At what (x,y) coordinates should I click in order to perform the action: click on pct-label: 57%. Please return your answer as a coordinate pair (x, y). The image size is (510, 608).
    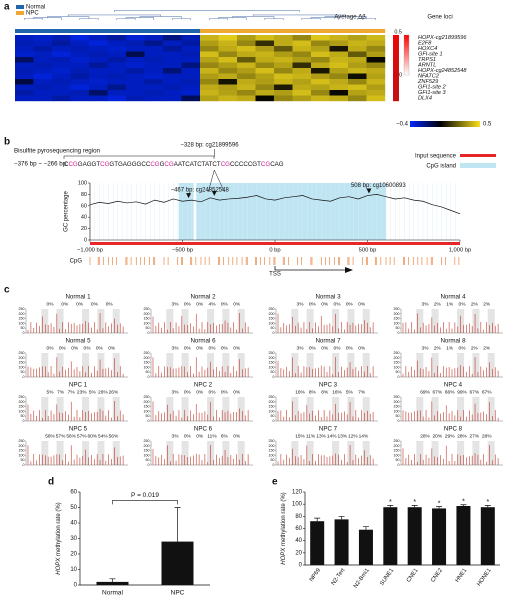
    Looking at the image, I should click on (82, 436).